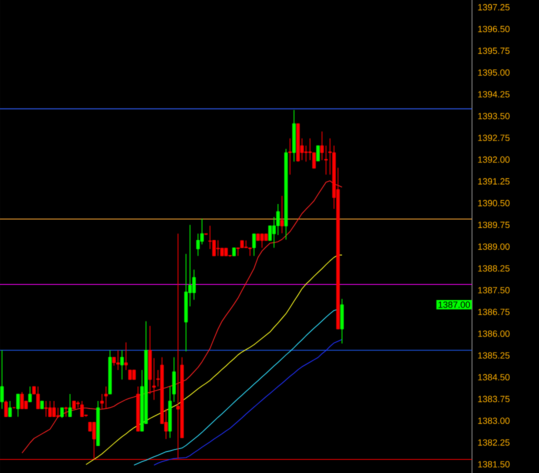 This screenshot has height=473, width=539. What do you see at coordinates (494, 29) in the screenshot?
I see `y-tick-label: 1396.50` at bounding box center [494, 29].